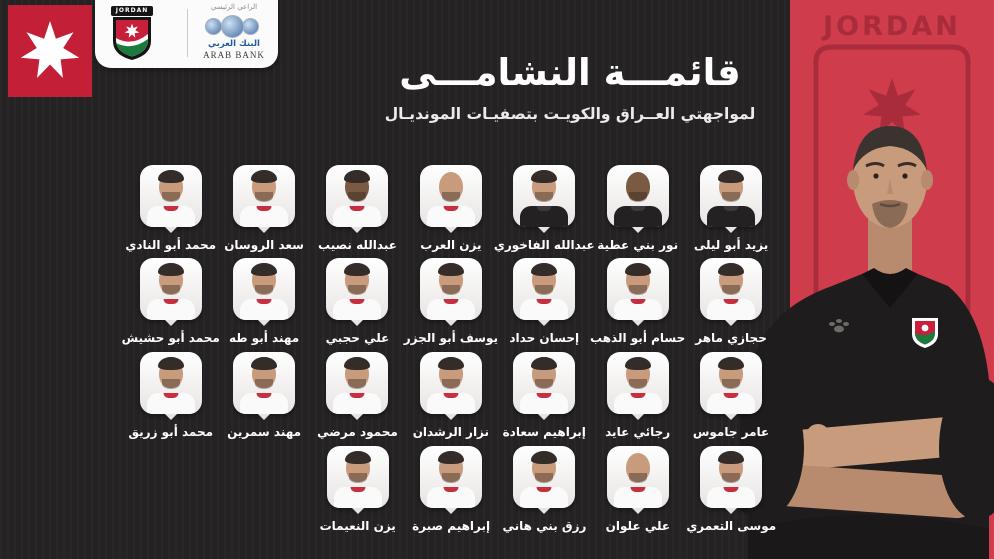  I want to click on coach-beard, so click(890, 214).